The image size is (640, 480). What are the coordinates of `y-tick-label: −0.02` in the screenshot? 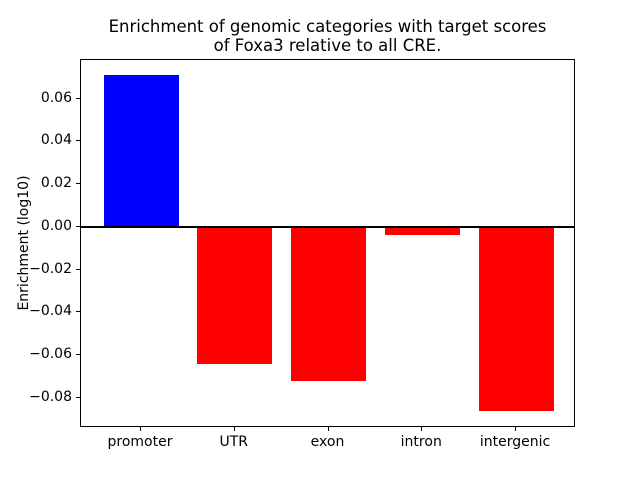 It's located at (50, 268).